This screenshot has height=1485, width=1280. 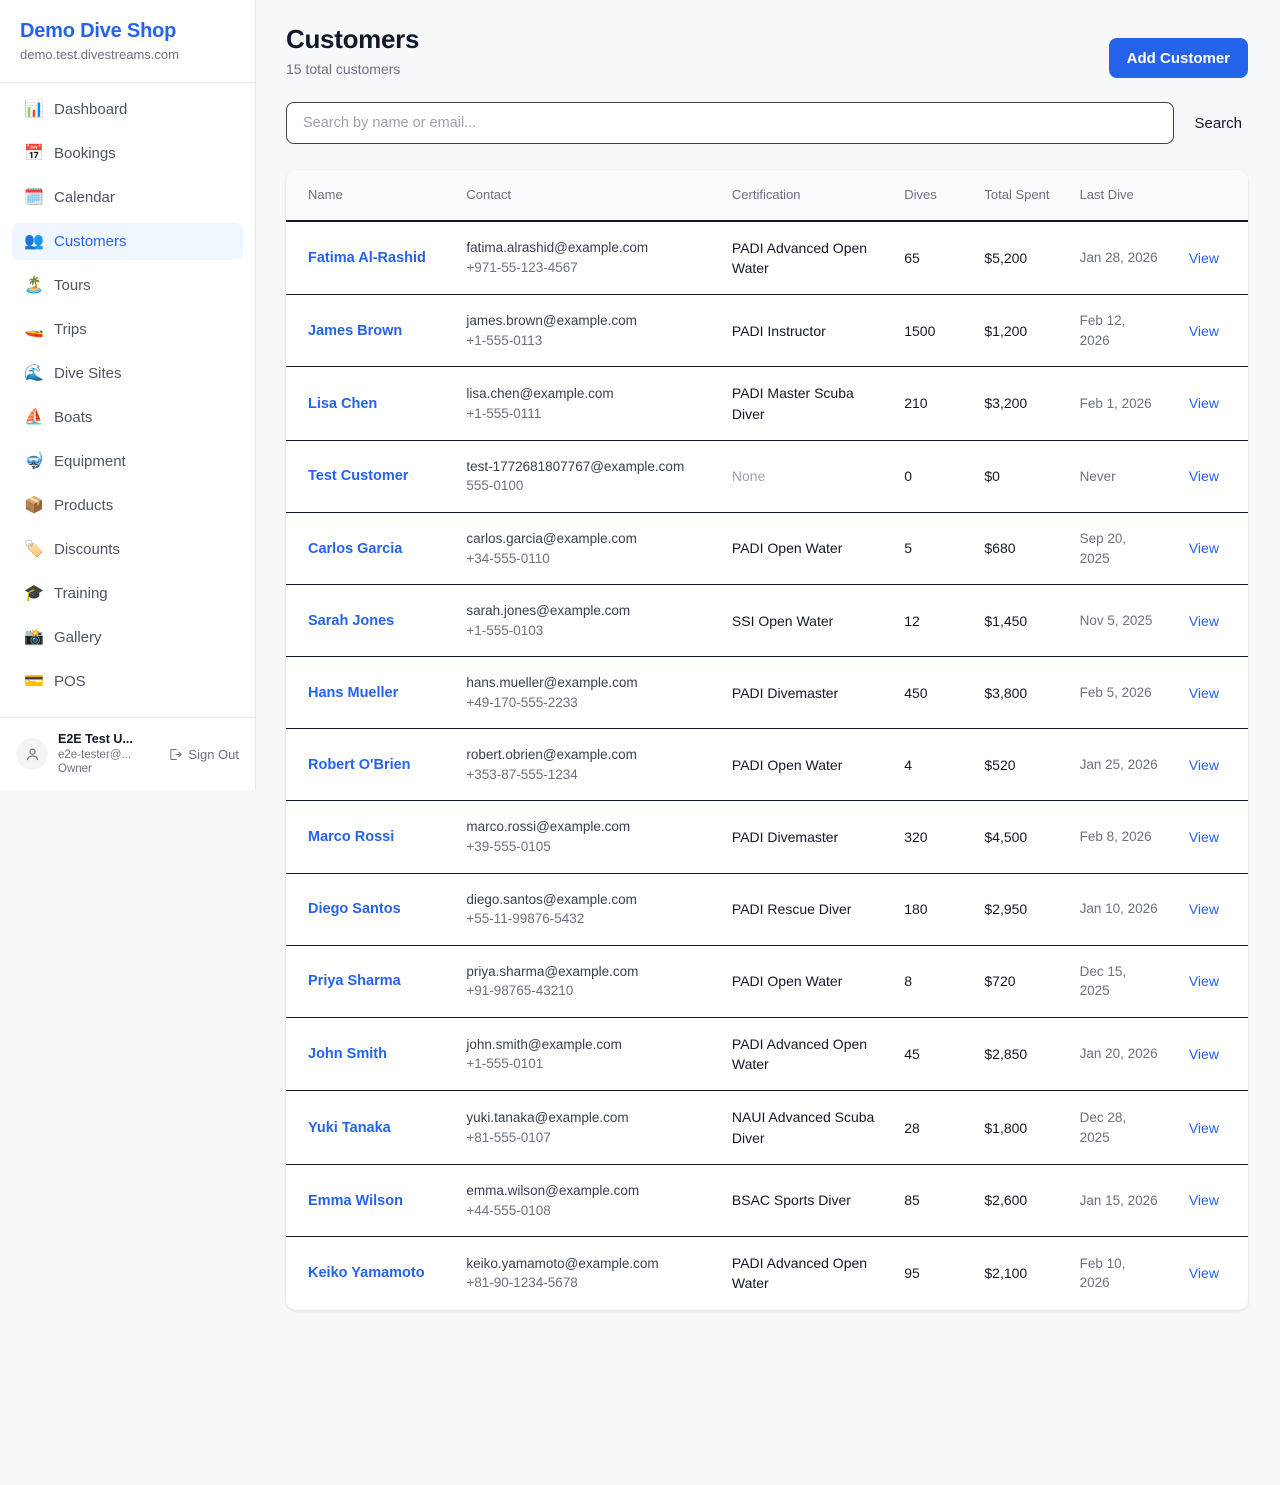 I want to click on sidebar-item-label: Customers, so click(x=90, y=241).